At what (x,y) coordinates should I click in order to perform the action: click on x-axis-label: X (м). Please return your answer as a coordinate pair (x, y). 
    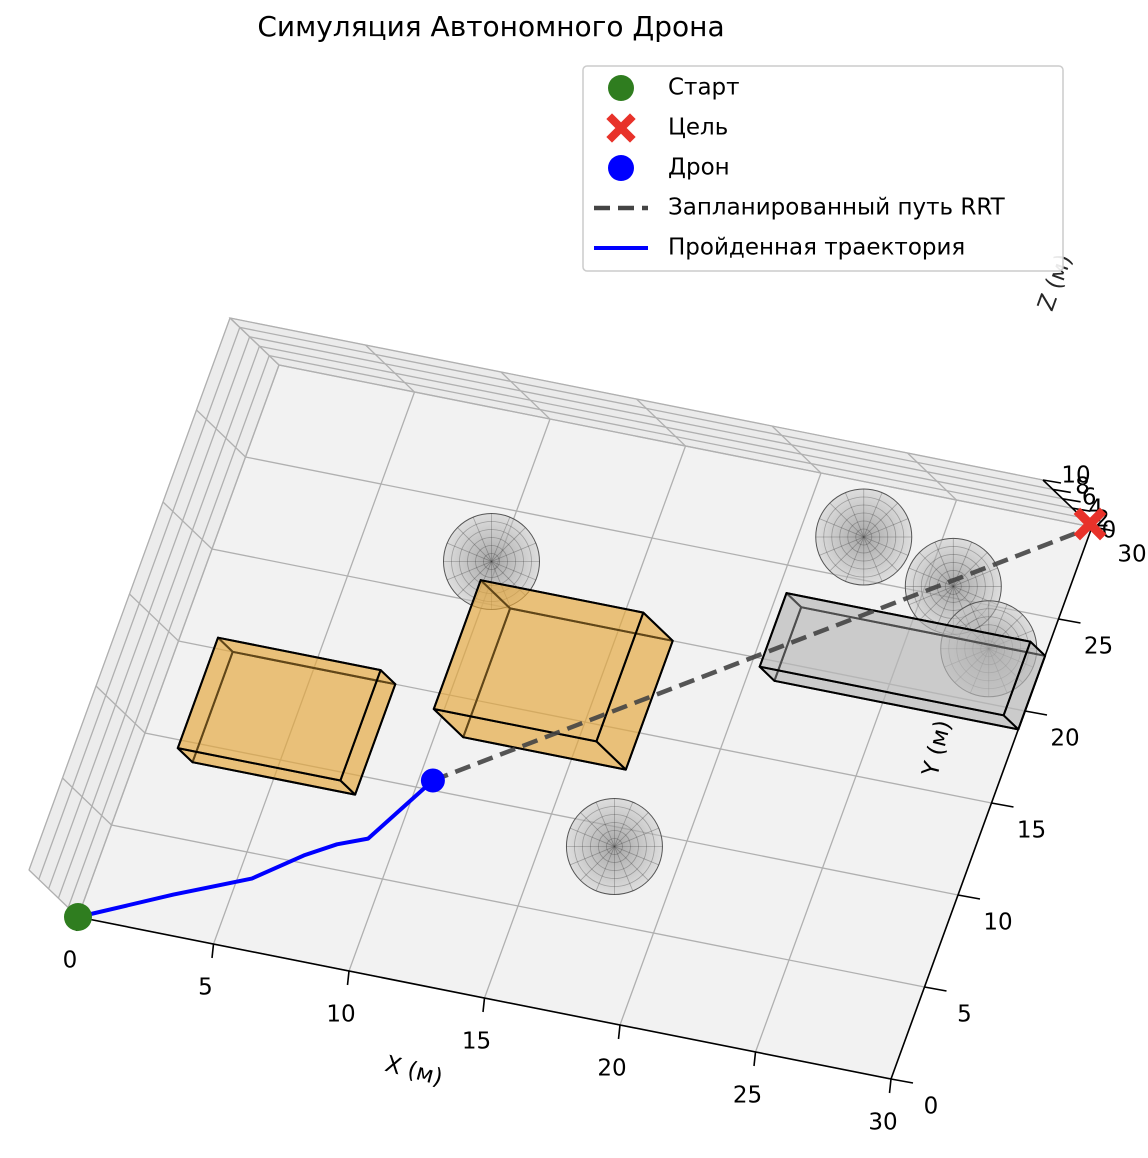
    Looking at the image, I should click on (413, 1071).